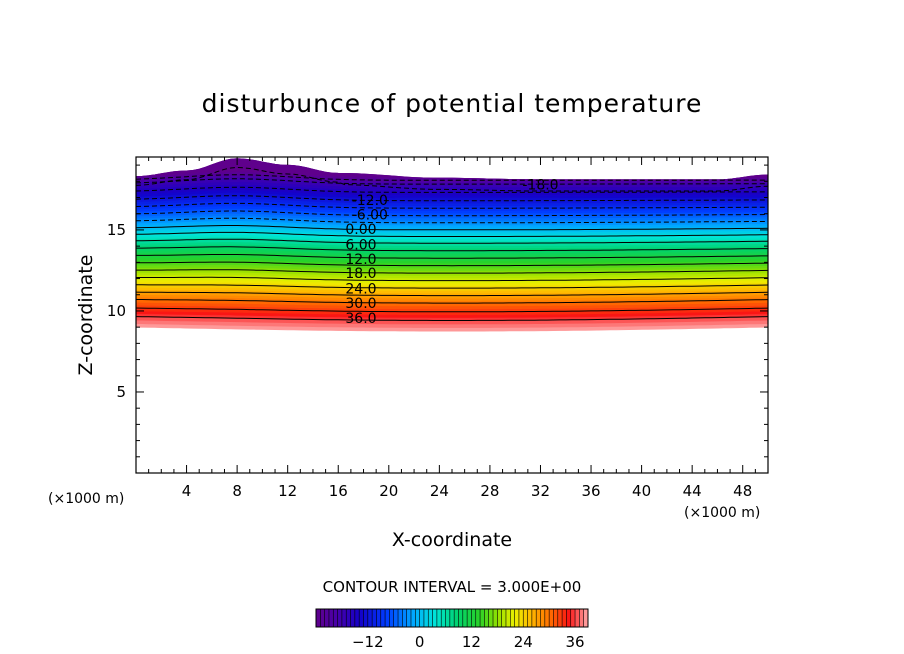 Image resolution: width=904 pixels, height=654 pixels. What do you see at coordinates (452, 103) in the screenshot?
I see `chart-title: disturbunce of potential temperature` at bounding box center [452, 103].